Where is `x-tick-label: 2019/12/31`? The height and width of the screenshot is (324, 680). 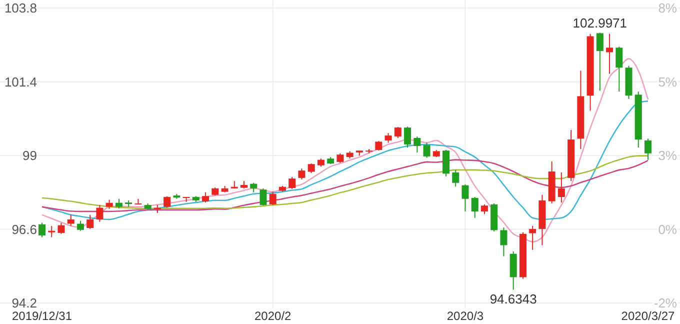
x-tick-label: 2019/12/31 is located at coordinates (42, 316).